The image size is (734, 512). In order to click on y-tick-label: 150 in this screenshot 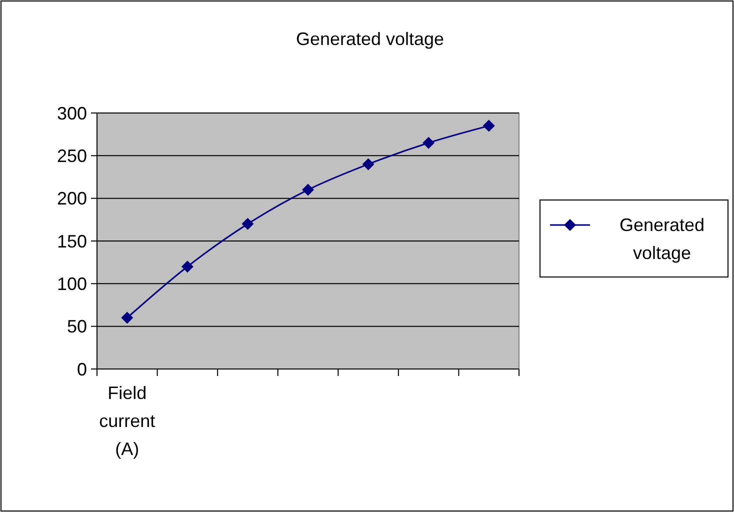, I will do `click(71, 241)`.